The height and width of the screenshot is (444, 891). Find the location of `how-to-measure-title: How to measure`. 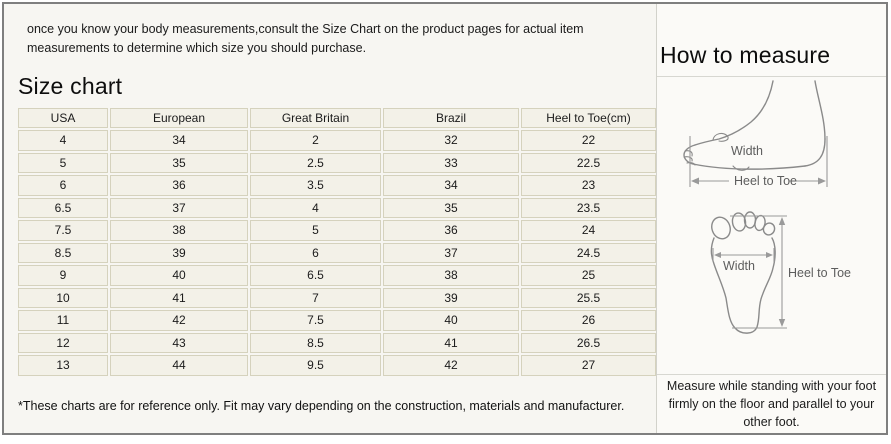

how-to-measure-title: How to measure is located at coordinates (771, 40).